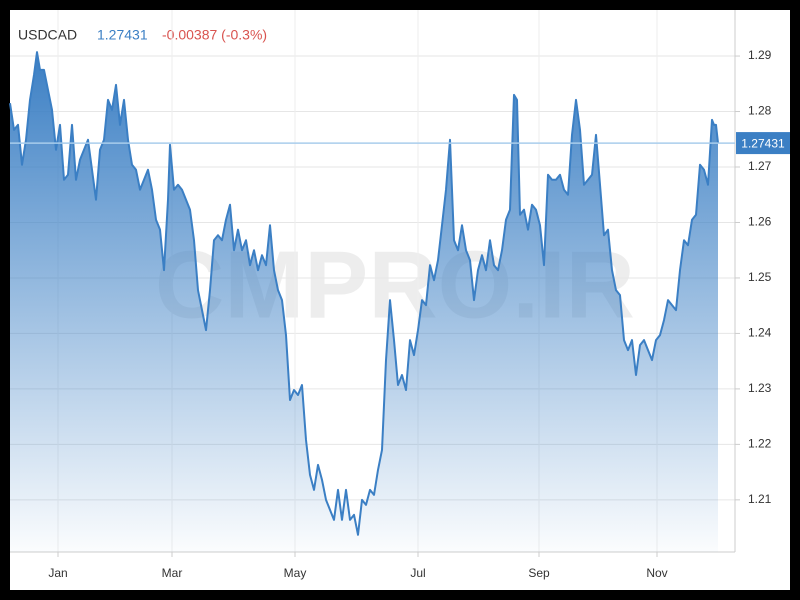 The height and width of the screenshot is (600, 800). What do you see at coordinates (656, 573) in the screenshot?
I see `x-tick-label: Nov` at bounding box center [656, 573].